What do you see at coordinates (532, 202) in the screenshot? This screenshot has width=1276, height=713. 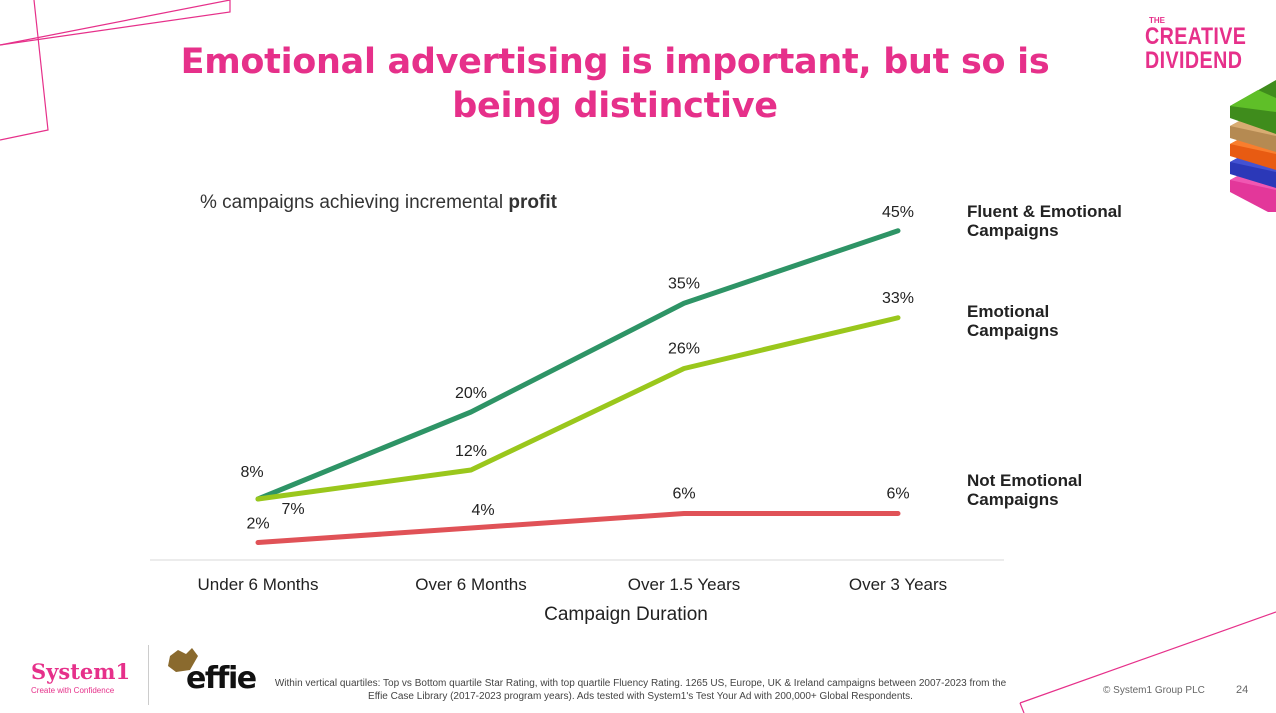 I see `chart-subtitle-bold: profit` at bounding box center [532, 202].